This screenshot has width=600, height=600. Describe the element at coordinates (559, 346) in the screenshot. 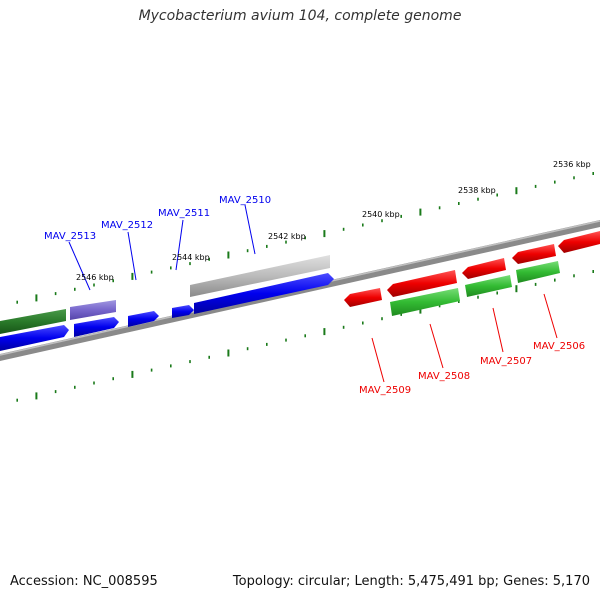

I see `gene-label-MAV_2506: MAV_2506` at that location.